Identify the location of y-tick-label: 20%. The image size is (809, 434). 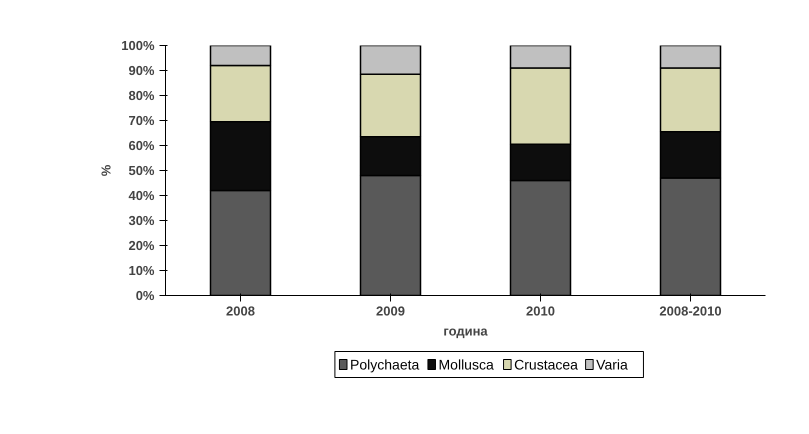
(141, 245).